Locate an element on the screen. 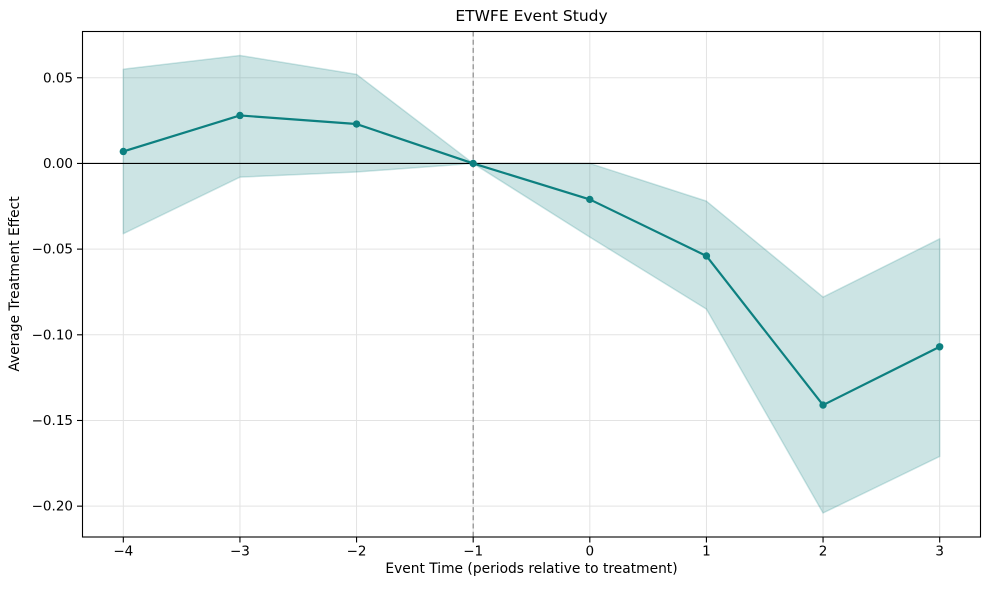 Image resolution: width=989 pixels, height=590 pixels. y-tick-label: −0.10 is located at coordinates (52, 335).